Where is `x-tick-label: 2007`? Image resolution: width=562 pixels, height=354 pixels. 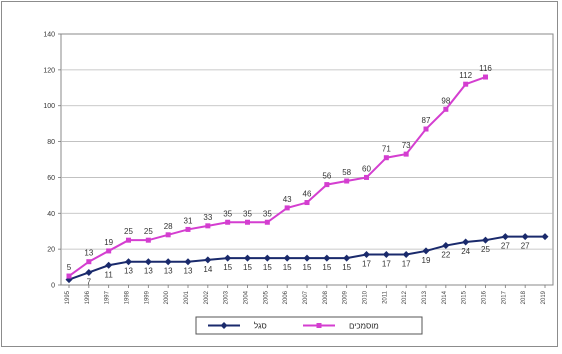
x-tick-label: 2007 is located at coordinates (306, 297).